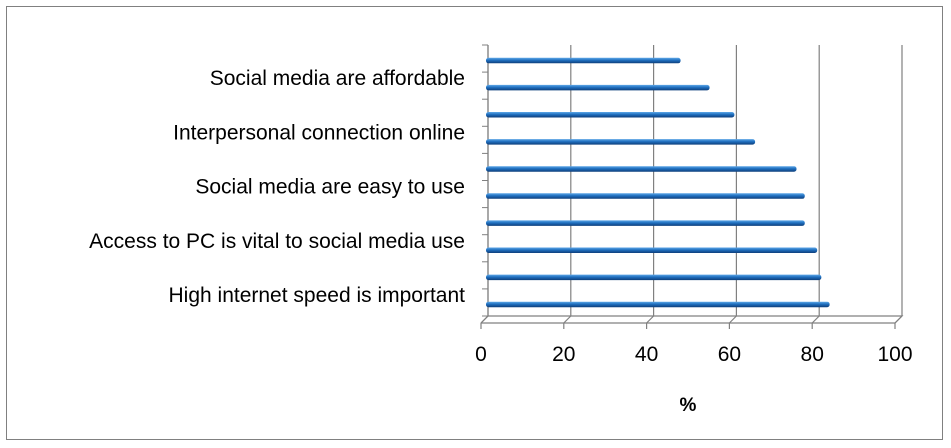 The height and width of the screenshot is (448, 951). I want to click on category-label: Social media are affordable, so click(337, 78).